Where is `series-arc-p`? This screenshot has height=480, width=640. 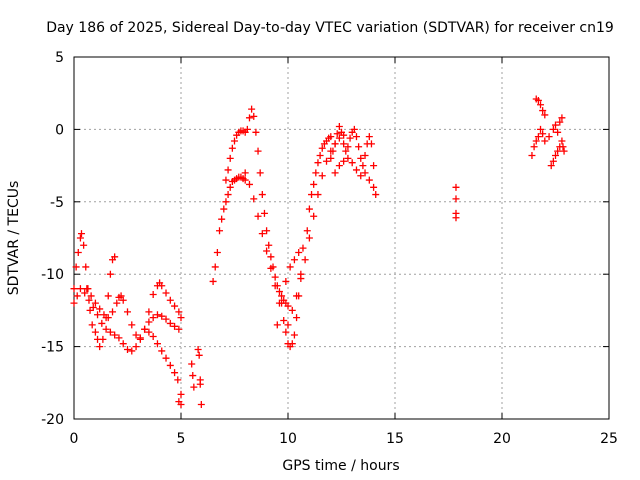
series-arc-p is located at coordinates (540, 107).